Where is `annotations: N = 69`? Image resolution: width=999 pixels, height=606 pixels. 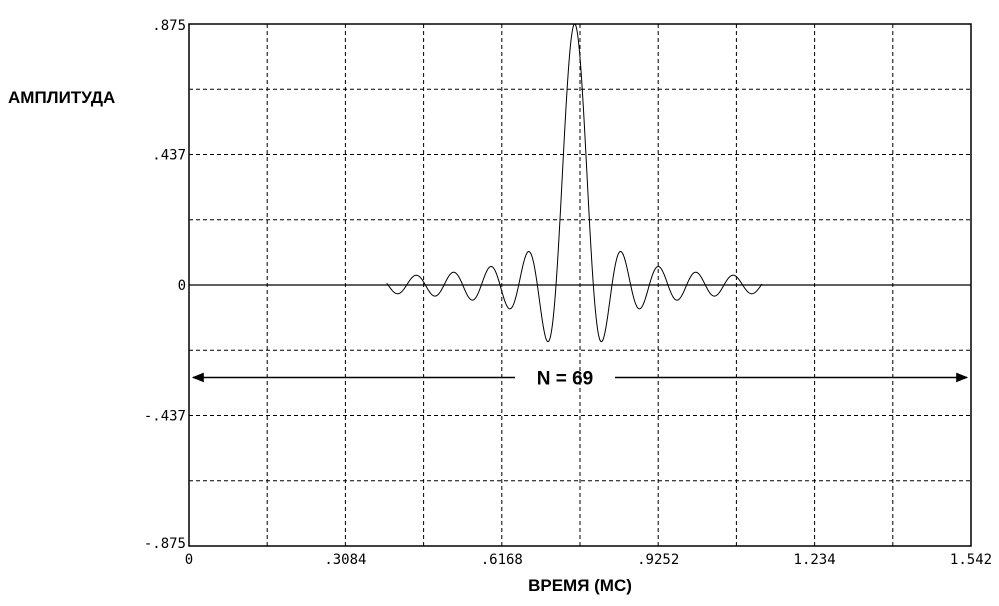 annotations: N = 69 is located at coordinates (580, 378).